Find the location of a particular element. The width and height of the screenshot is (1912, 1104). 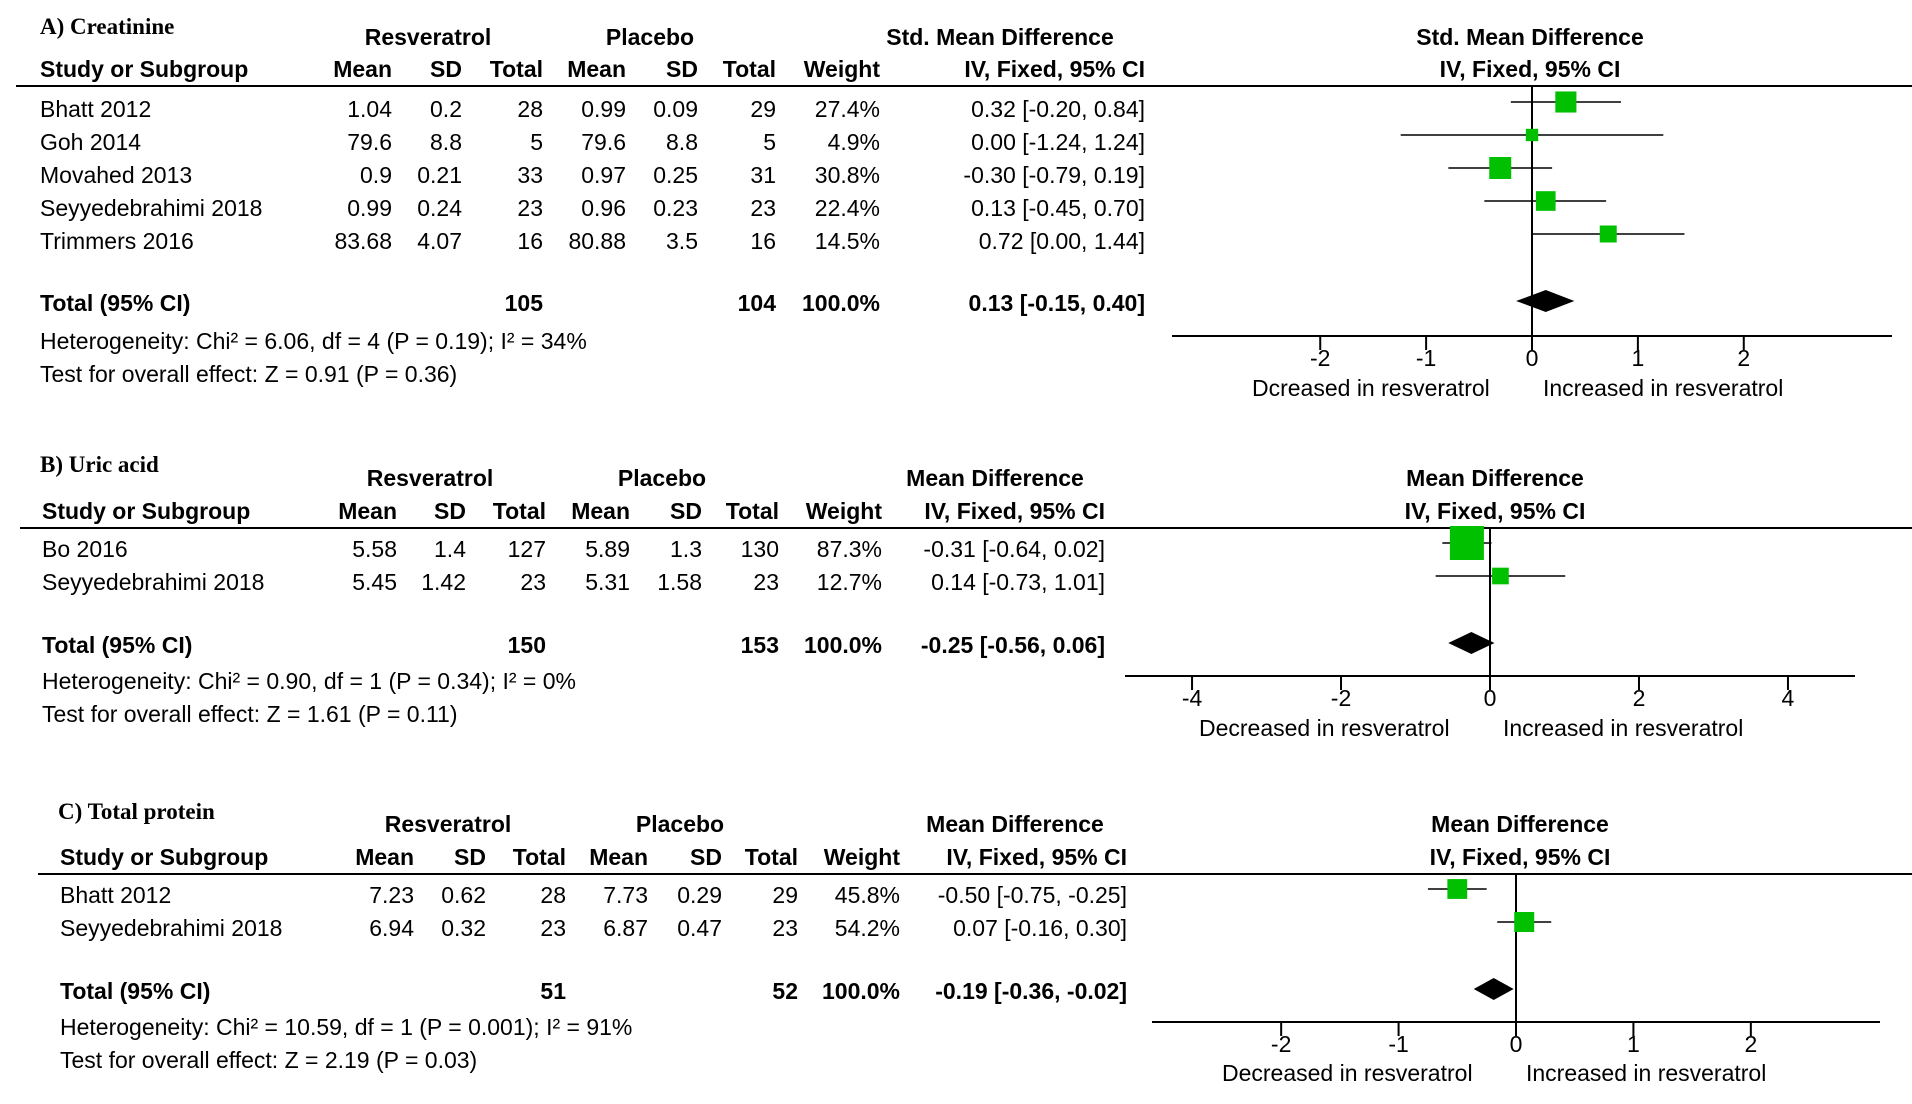

effect-label: Mean Difference is located at coordinates (1015, 824).